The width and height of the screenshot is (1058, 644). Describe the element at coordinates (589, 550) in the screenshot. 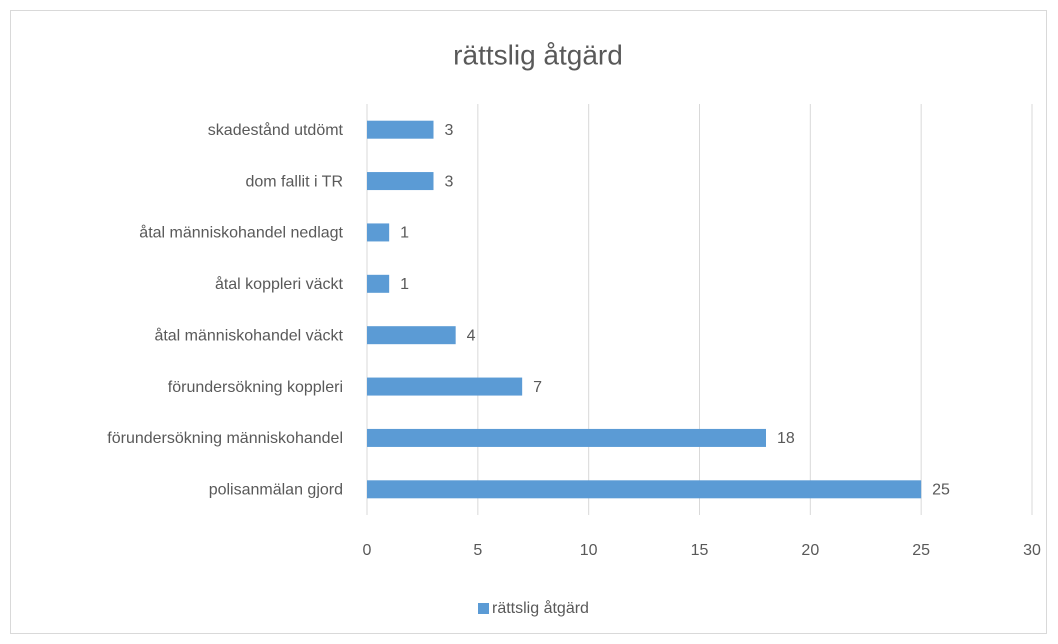

I see `x-tick-label: 10` at that location.